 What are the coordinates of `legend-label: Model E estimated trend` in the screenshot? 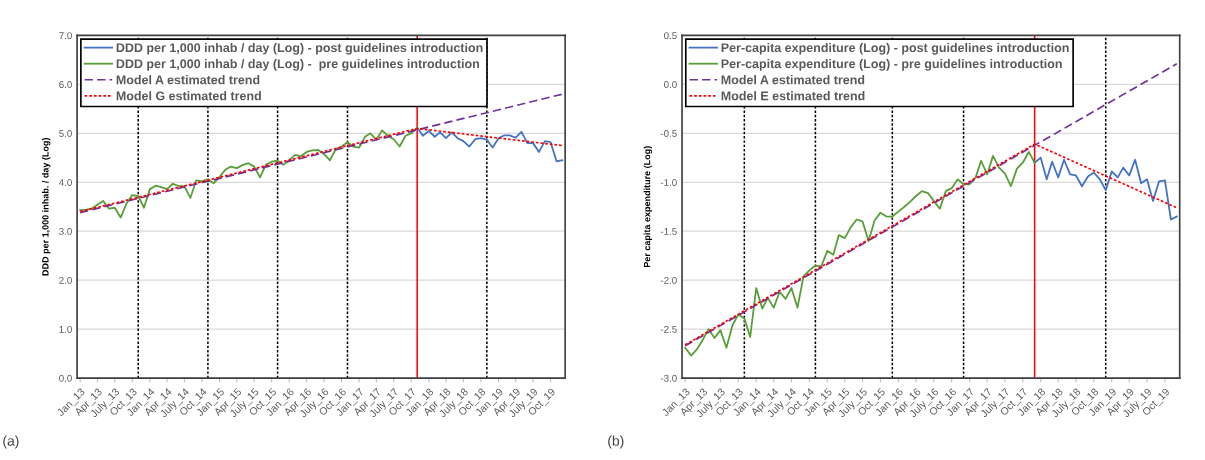 It's located at (793, 96).